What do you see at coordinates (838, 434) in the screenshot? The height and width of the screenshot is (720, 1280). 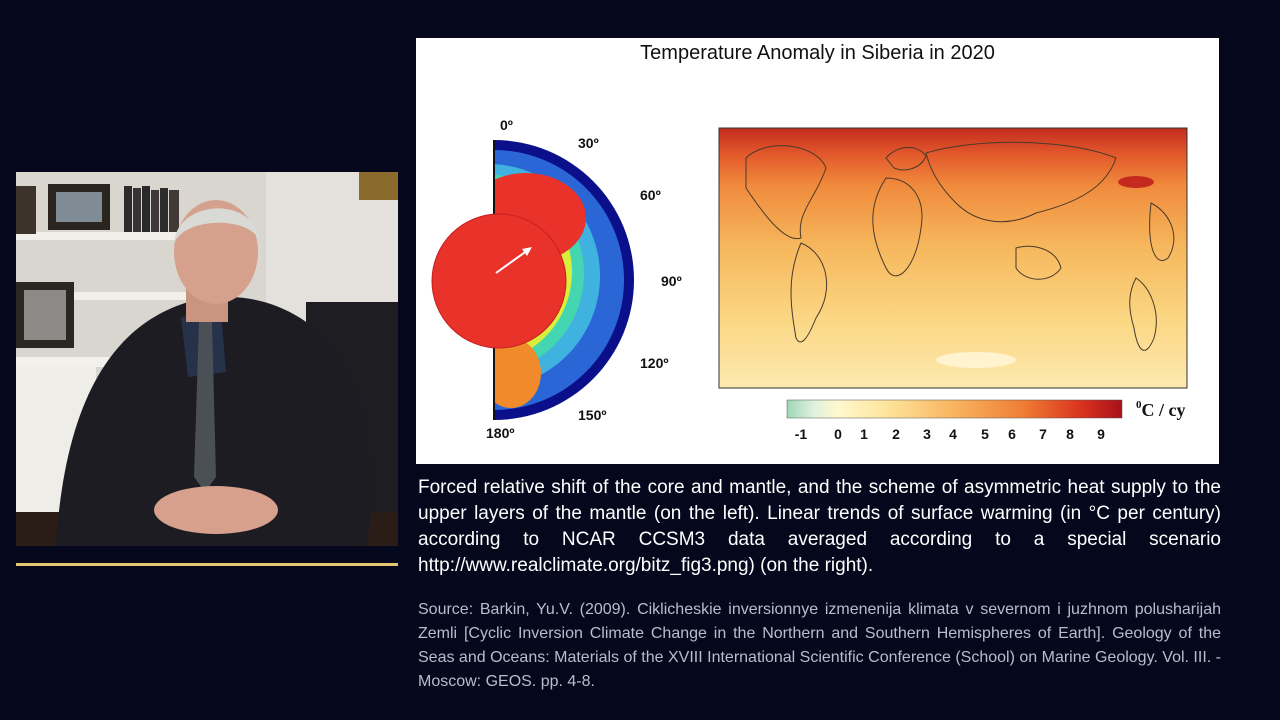 I see `colorbar-tick: 0` at bounding box center [838, 434].